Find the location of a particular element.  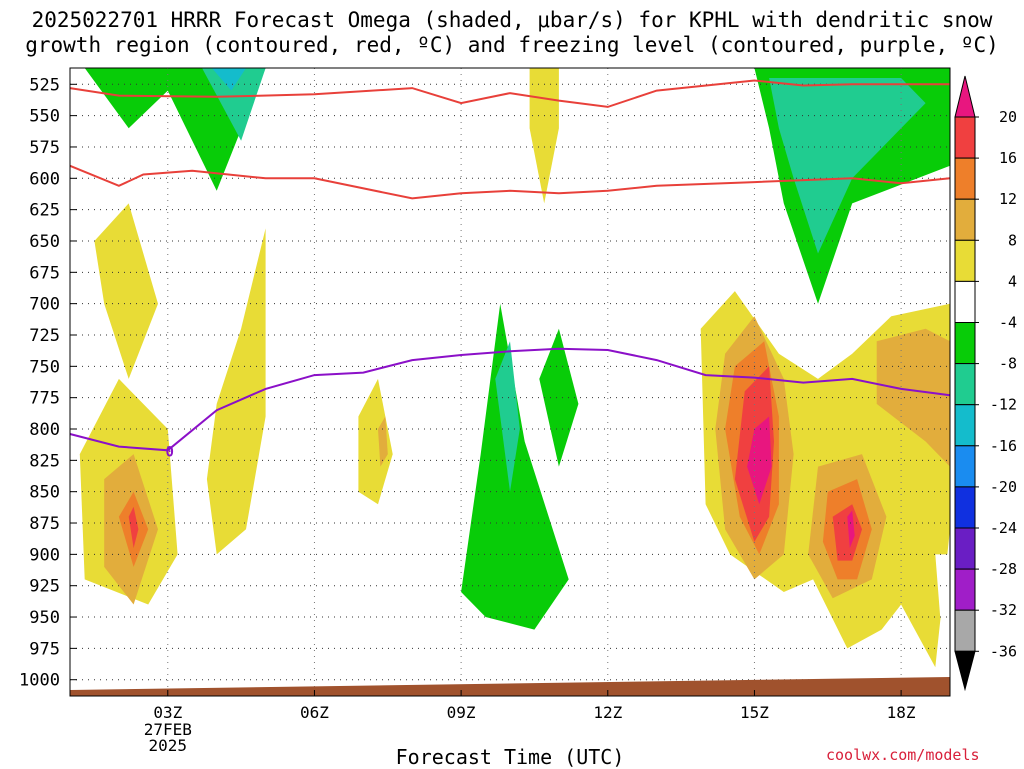

x-tick-label: 03Z is located at coordinates (167, 712).